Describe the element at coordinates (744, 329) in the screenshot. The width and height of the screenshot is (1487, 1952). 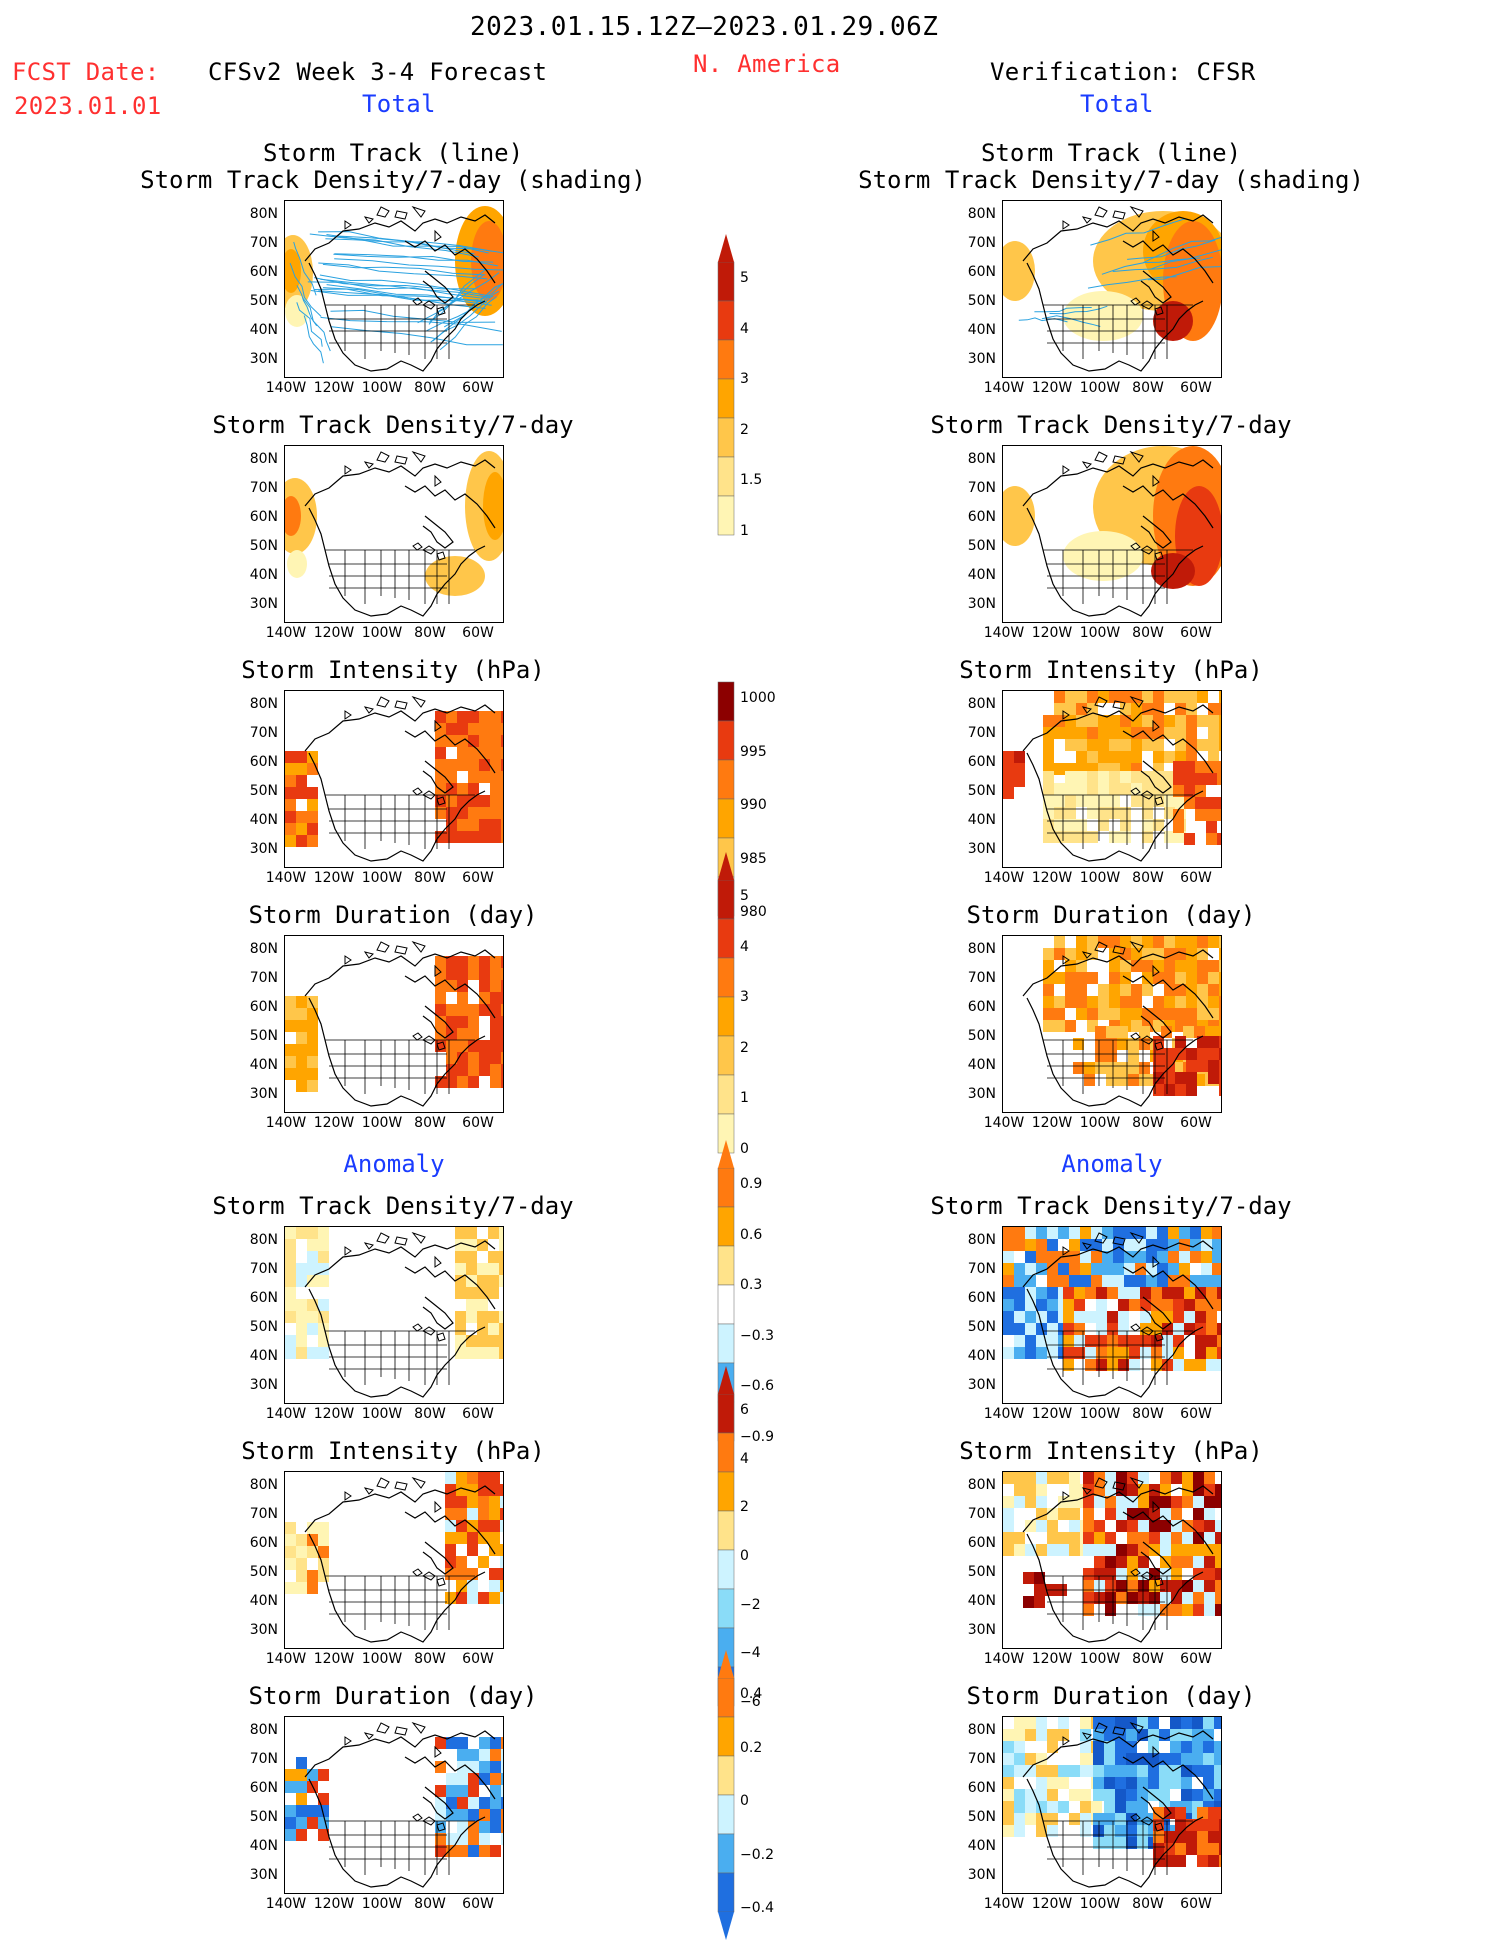
I see `colorbar-tick-label: 4` at that location.